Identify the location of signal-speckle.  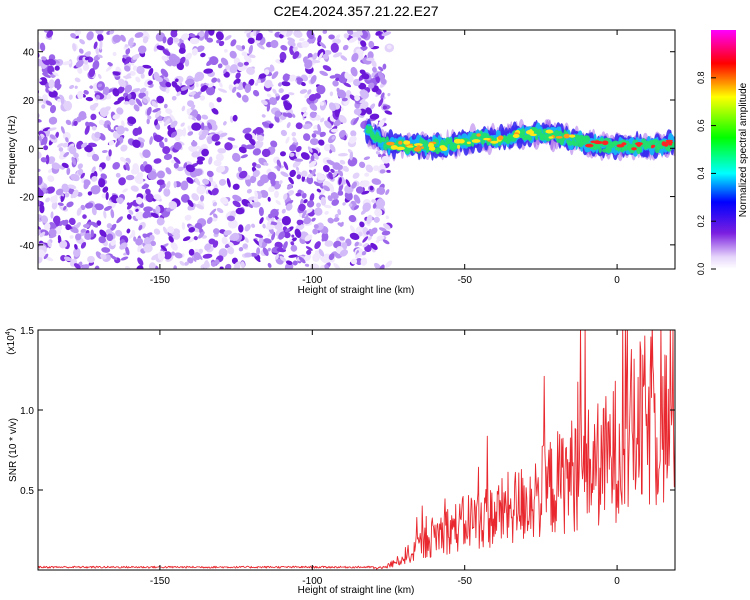
(481, 134).